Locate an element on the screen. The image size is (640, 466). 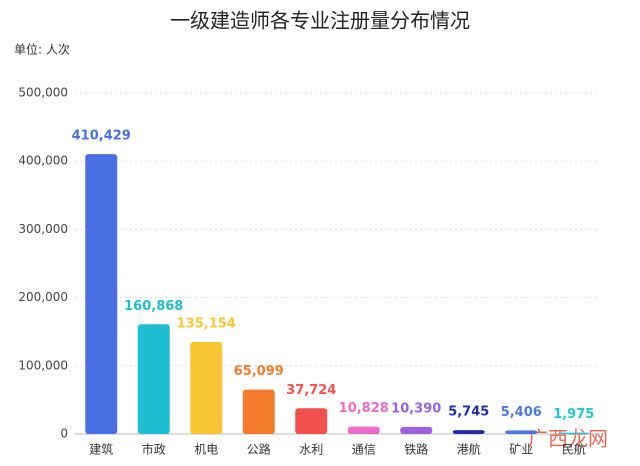
value-label: 1,975 is located at coordinates (573, 414).